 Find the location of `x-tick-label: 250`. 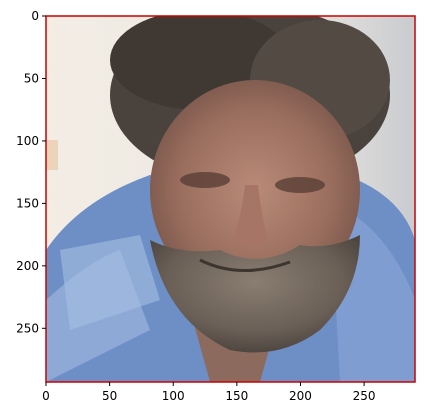

x-tick-label: 250 is located at coordinates (364, 396).